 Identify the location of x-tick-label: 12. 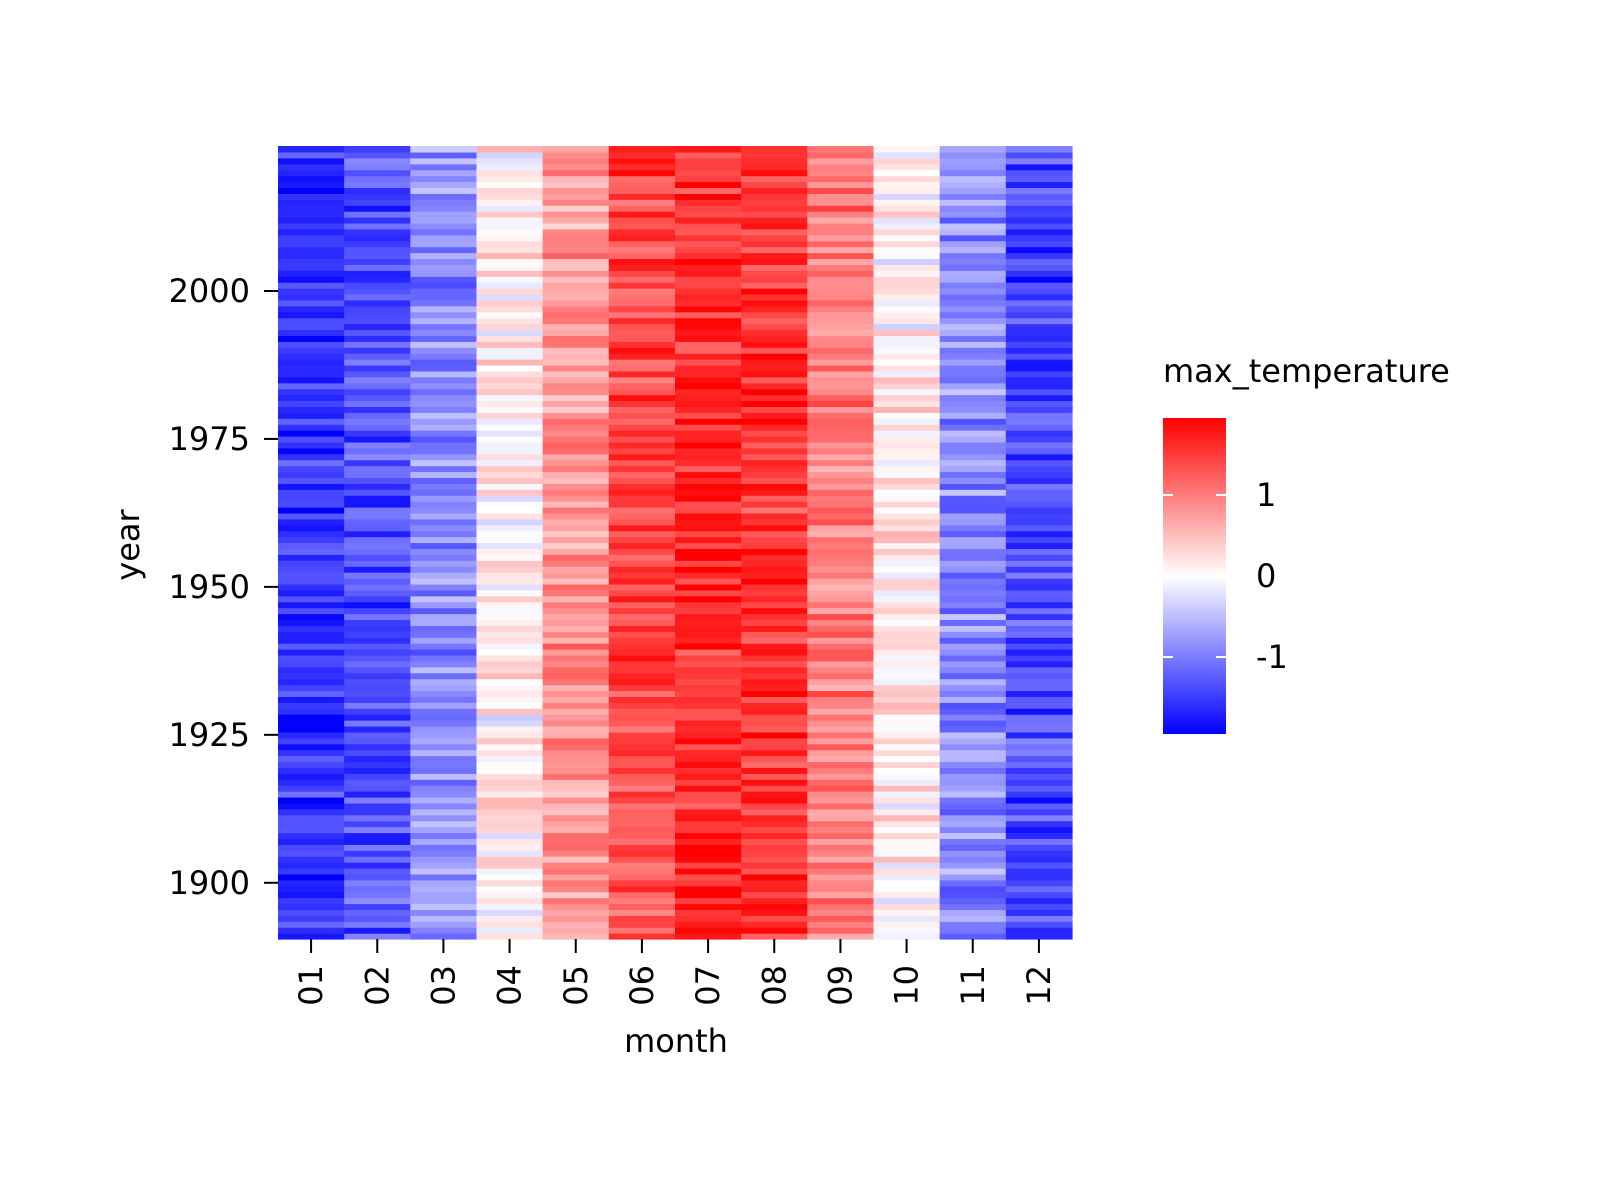
(1039, 985).